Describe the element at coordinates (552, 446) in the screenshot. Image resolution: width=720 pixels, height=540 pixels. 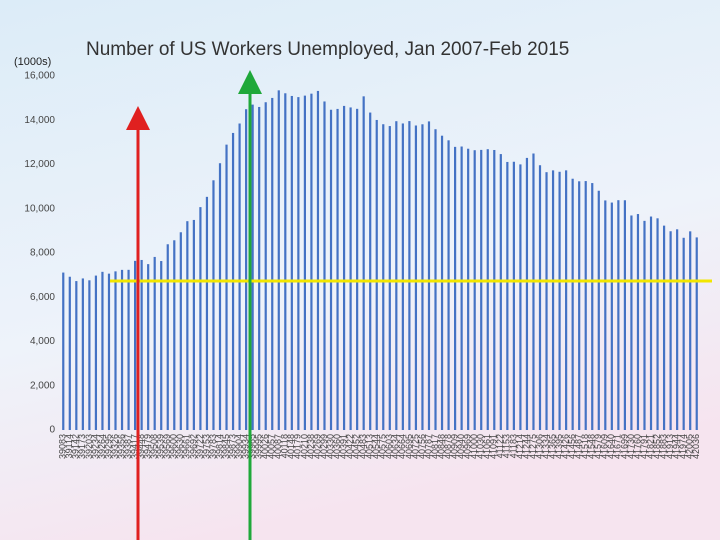
I see `x-tick-label: 41365` at that location.